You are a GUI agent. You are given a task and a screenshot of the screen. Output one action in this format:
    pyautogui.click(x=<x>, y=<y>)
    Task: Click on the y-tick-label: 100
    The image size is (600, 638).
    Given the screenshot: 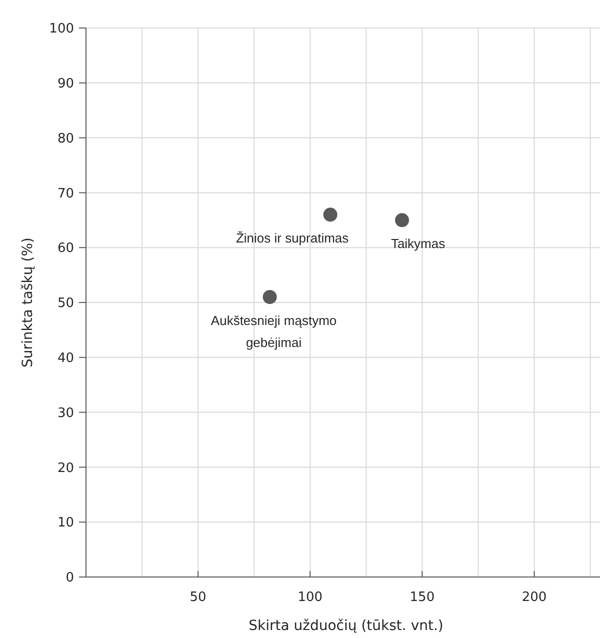 What is the action you would take?
    pyautogui.click(x=61, y=29)
    